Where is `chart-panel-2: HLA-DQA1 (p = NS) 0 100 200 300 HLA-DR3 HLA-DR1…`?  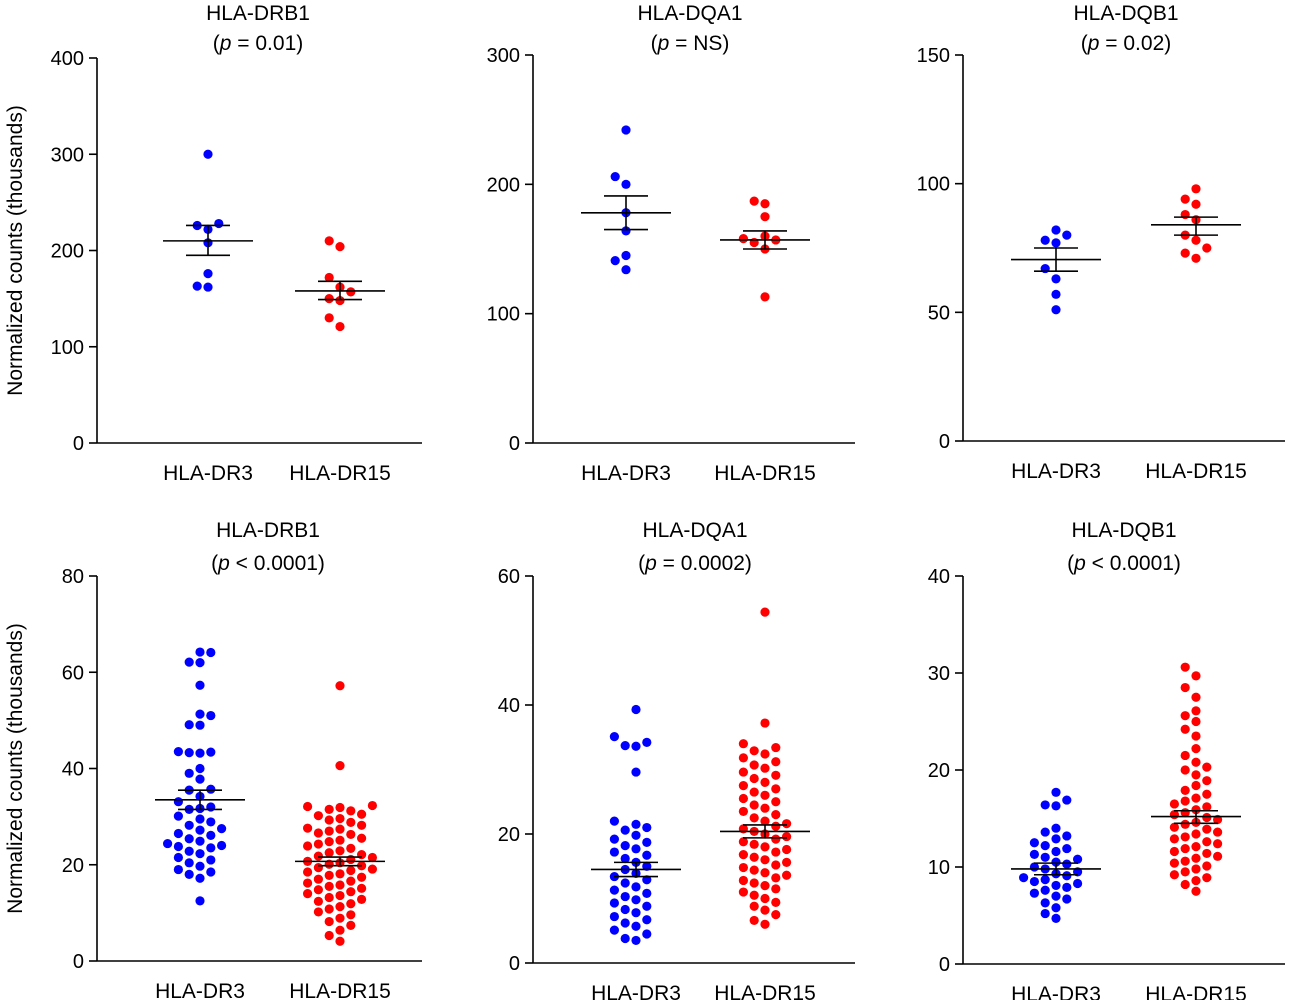
chart-panel-2: HLA-DQA1 (p = NS) 0 100 200 300 HLA-DR3 HLA-DR1… is located at coordinates (671, 243).